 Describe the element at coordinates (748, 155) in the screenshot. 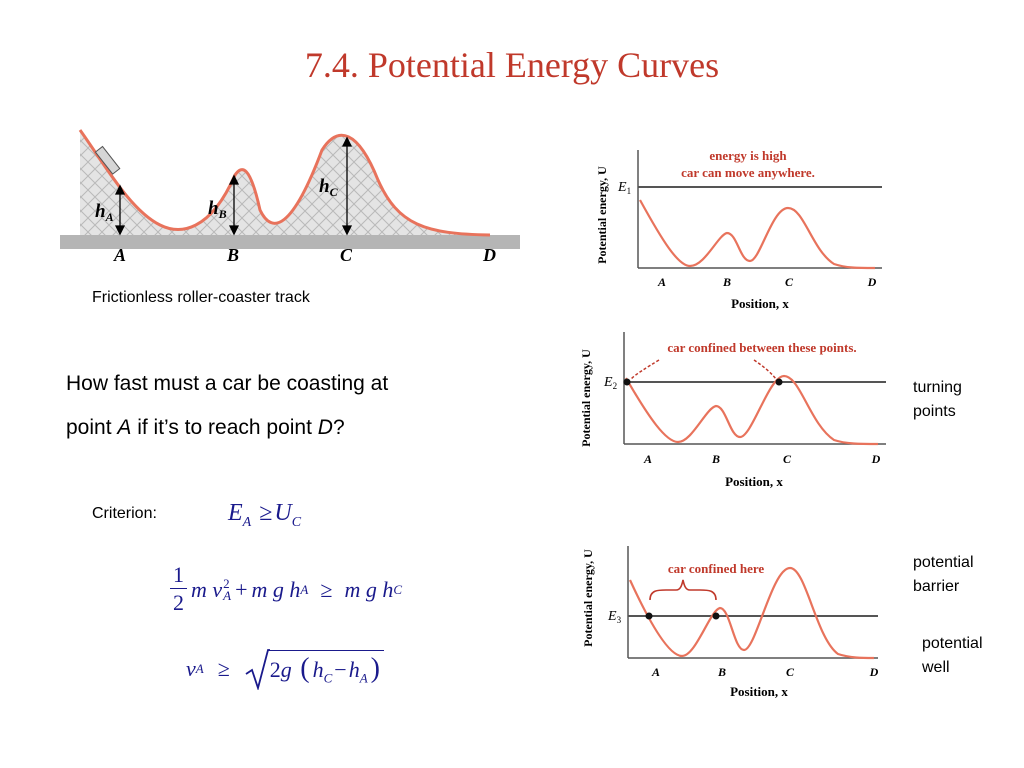

I see `note-energy-high: energy is high` at that location.